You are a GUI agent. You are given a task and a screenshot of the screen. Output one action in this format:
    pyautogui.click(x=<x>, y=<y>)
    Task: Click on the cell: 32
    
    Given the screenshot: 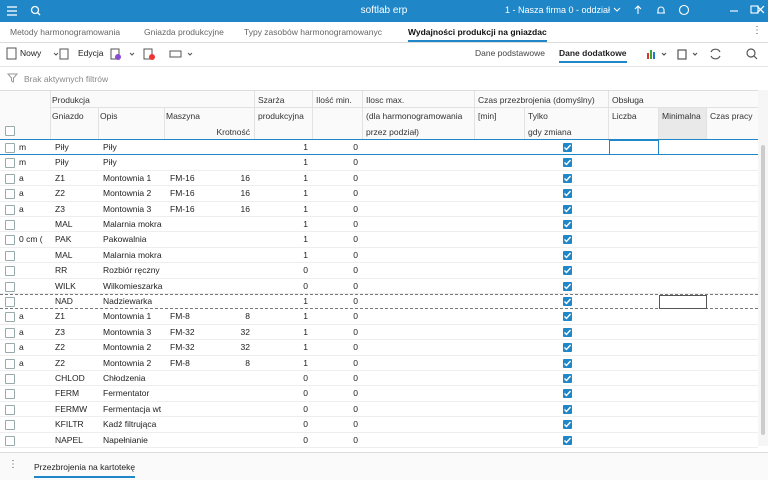 What is the action you would take?
    pyautogui.click(x=231, y=332)
    